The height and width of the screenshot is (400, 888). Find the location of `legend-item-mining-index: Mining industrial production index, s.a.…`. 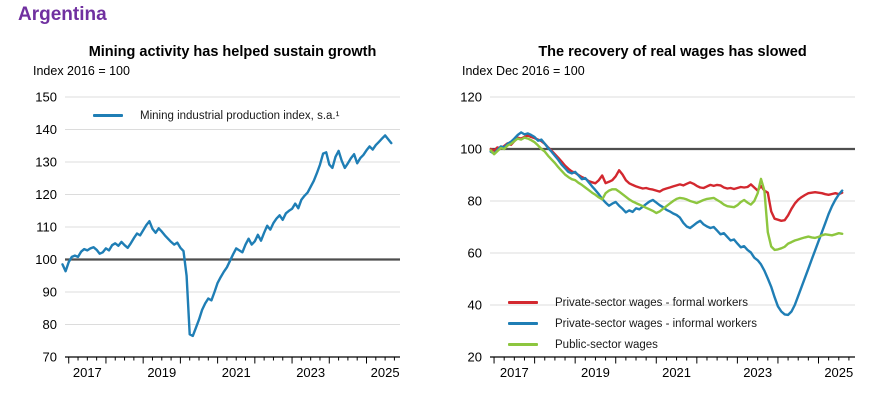

legend-item-mining-index: Mining industrial production index, s.a.… is located at coordinates (216, 115).